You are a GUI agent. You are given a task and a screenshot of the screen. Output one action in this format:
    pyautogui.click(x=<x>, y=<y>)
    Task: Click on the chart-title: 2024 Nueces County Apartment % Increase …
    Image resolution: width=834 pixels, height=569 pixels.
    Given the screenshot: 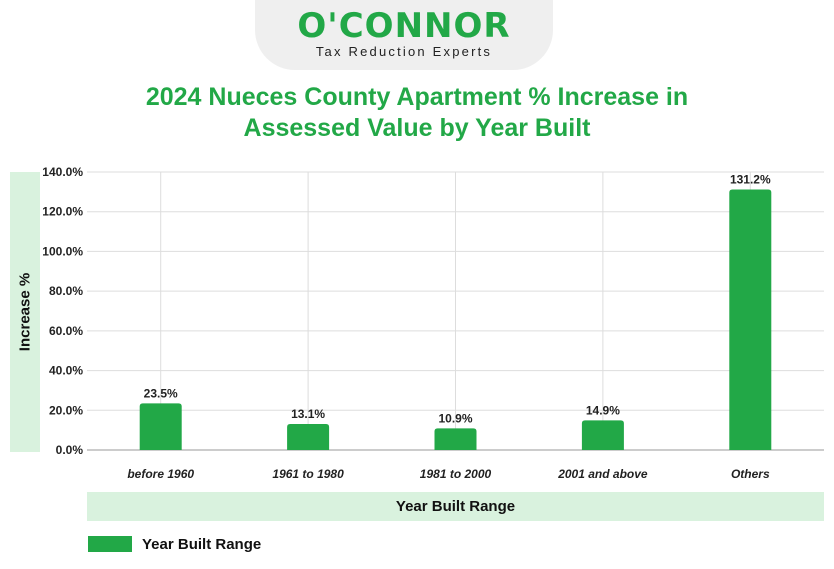 What is the action you would take?
    pyautogui.click(x=417, y=113)
    